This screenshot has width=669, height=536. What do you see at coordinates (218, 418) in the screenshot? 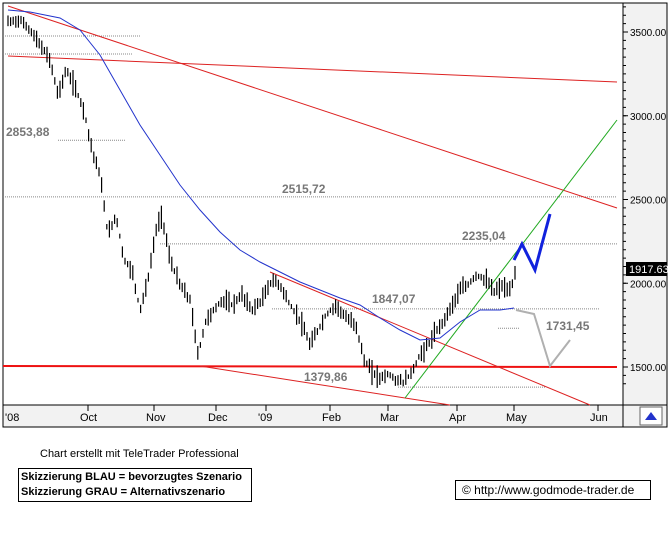
I see `x-tick-label: Dec` at bounding box center [218, 418].